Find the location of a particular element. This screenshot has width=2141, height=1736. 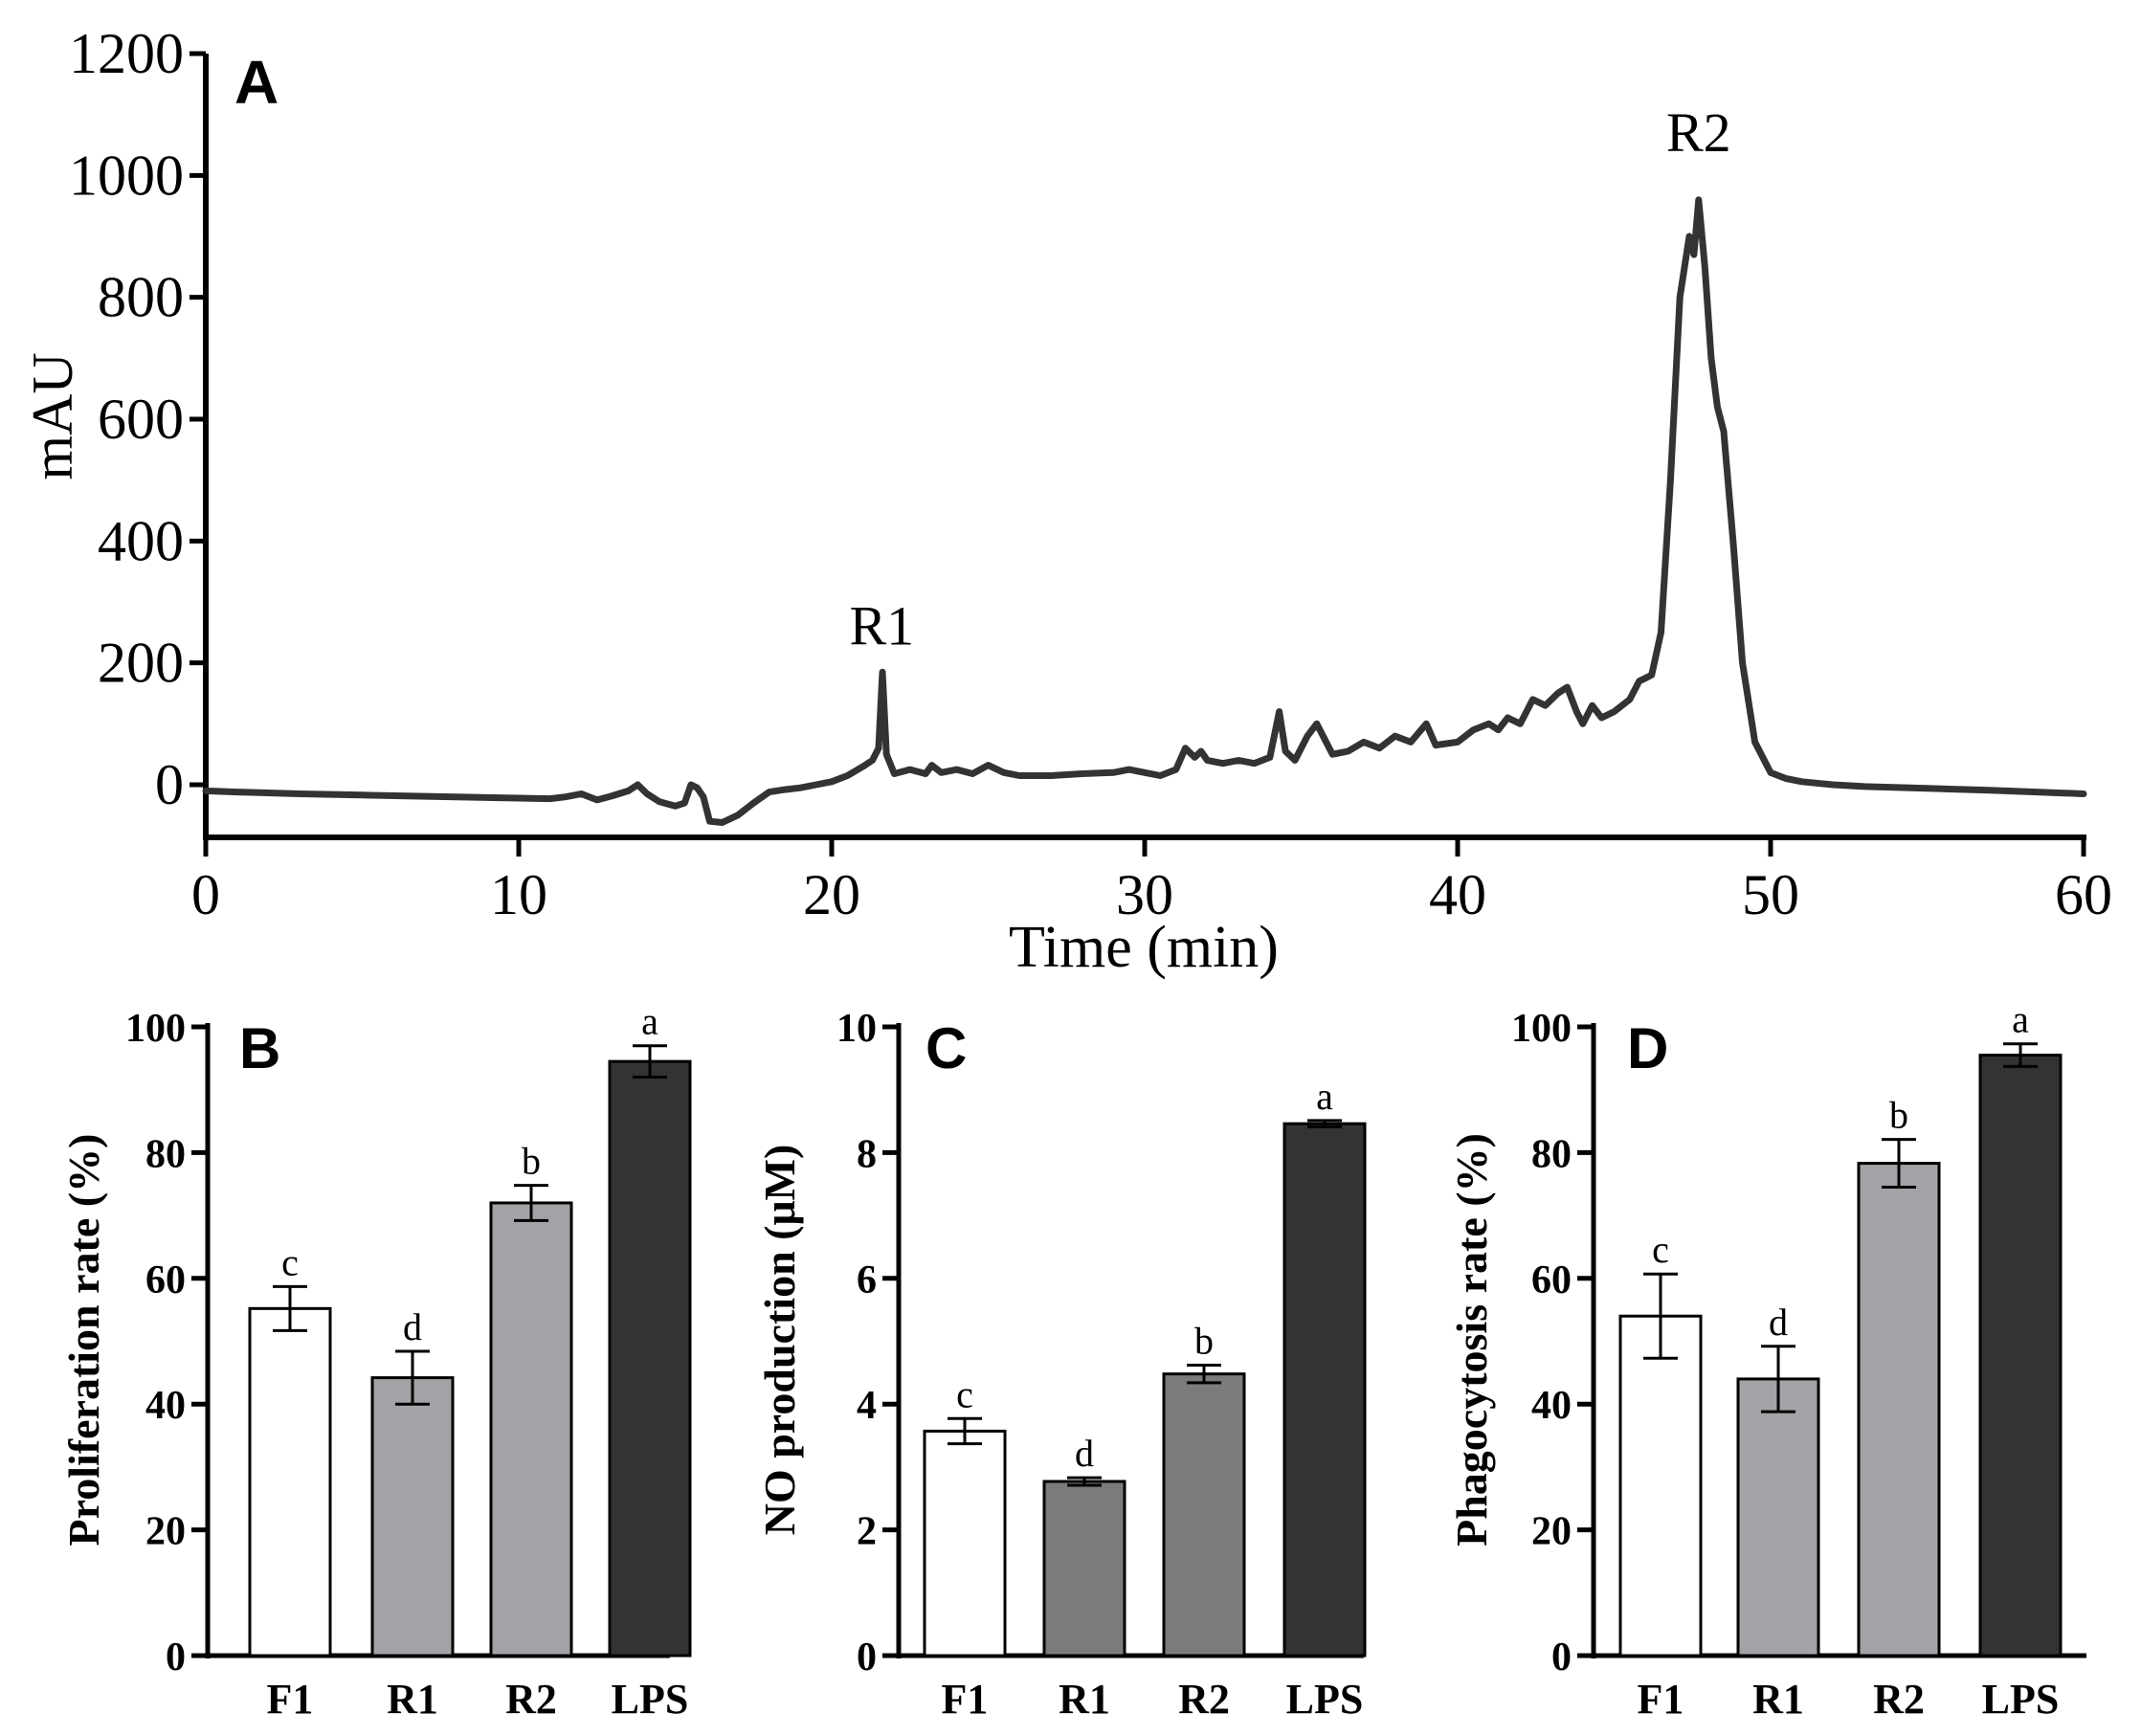

y-tick-label: 4 is located at coordinates (867, 1406).